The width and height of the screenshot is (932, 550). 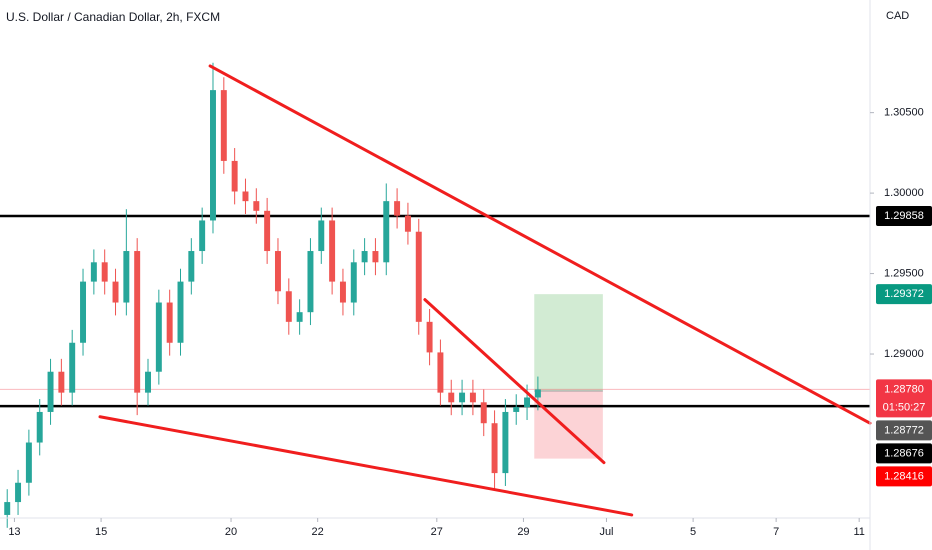 I want to click on y-tick-label: 1.29500, so click(x=904, y=273).